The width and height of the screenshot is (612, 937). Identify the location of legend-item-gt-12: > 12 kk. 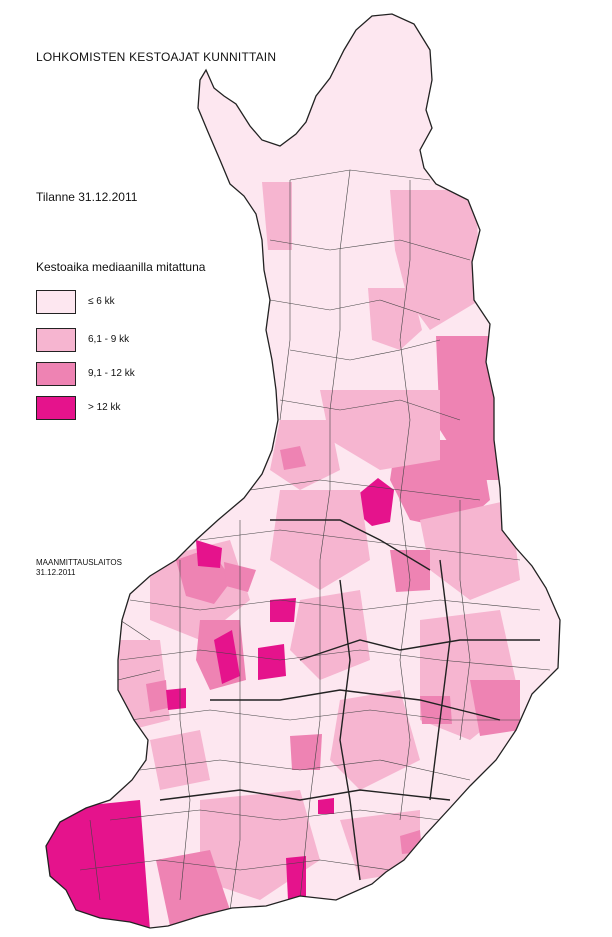
(136, 410).